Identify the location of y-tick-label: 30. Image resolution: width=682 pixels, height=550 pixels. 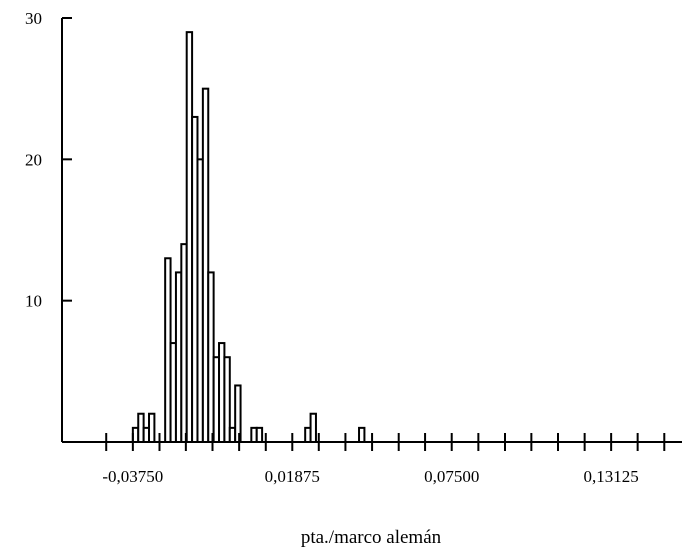
(33, 18).